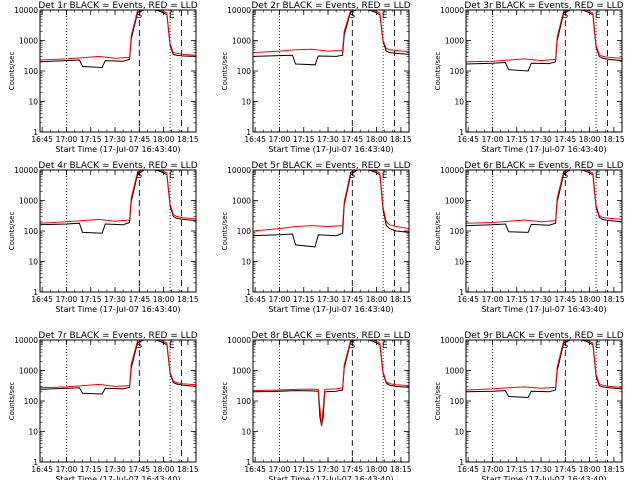  I want to click on chart-title: Det 9r BLACK = Events, RED = LLD, so click(543, 336).